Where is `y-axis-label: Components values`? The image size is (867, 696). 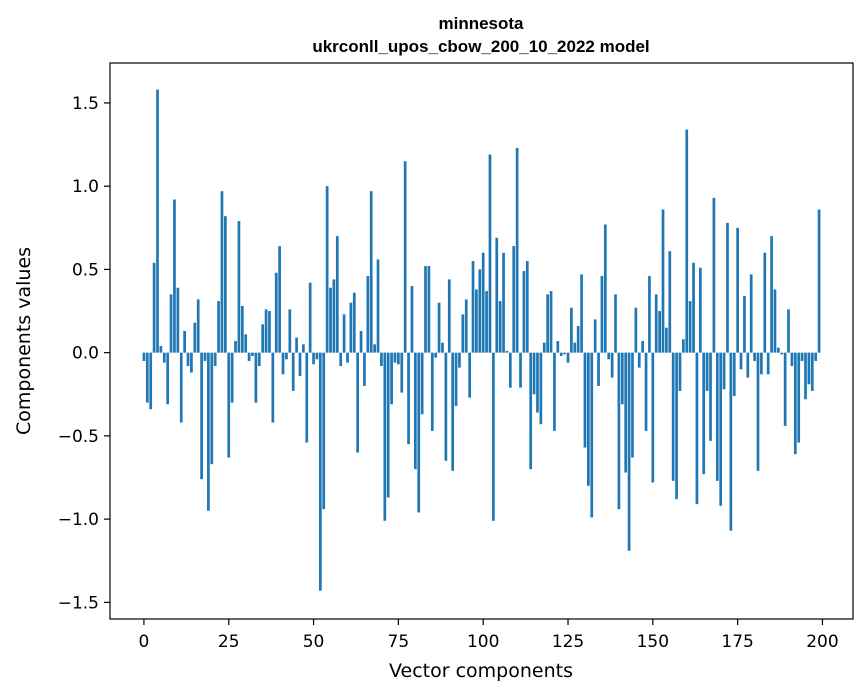
y-axis-label: Components values is located at coordinates (24, 341).